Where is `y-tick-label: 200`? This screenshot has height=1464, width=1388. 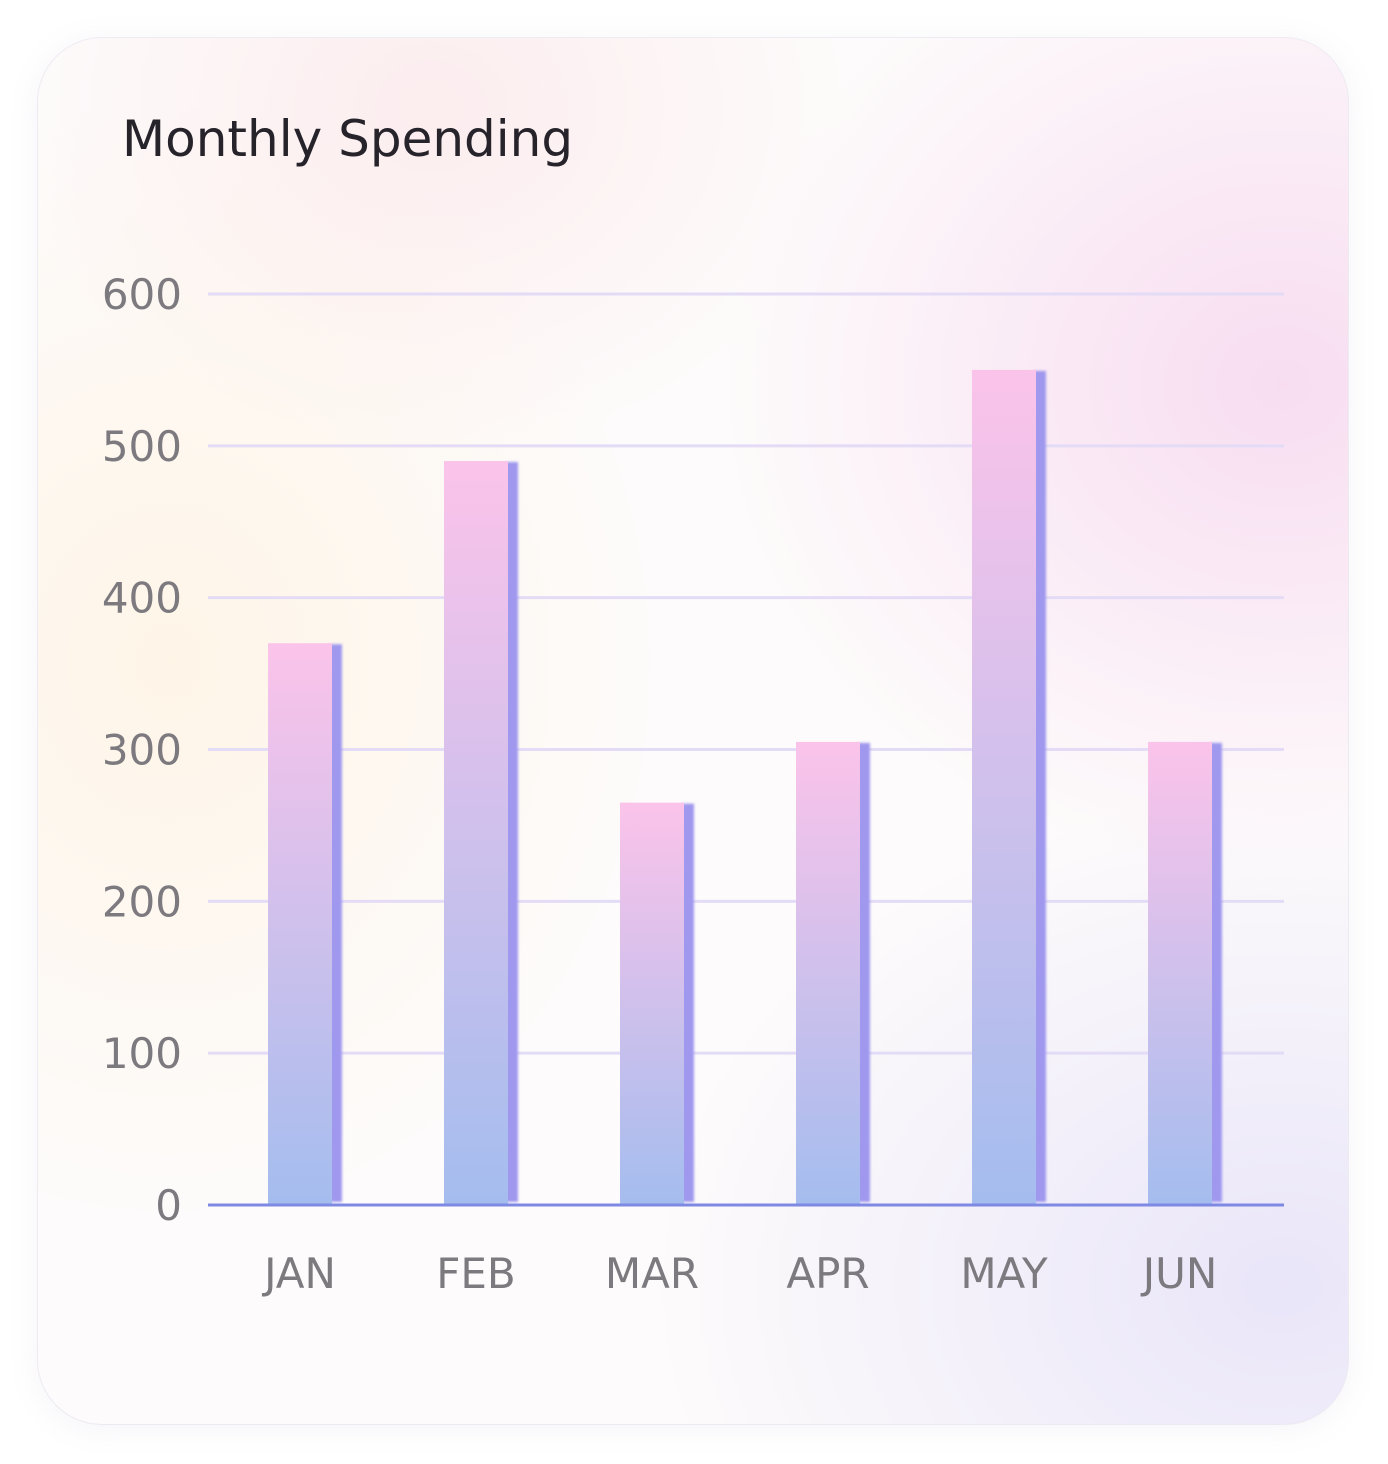
y-tick-label: 200 is located at coordinates (142, 901).